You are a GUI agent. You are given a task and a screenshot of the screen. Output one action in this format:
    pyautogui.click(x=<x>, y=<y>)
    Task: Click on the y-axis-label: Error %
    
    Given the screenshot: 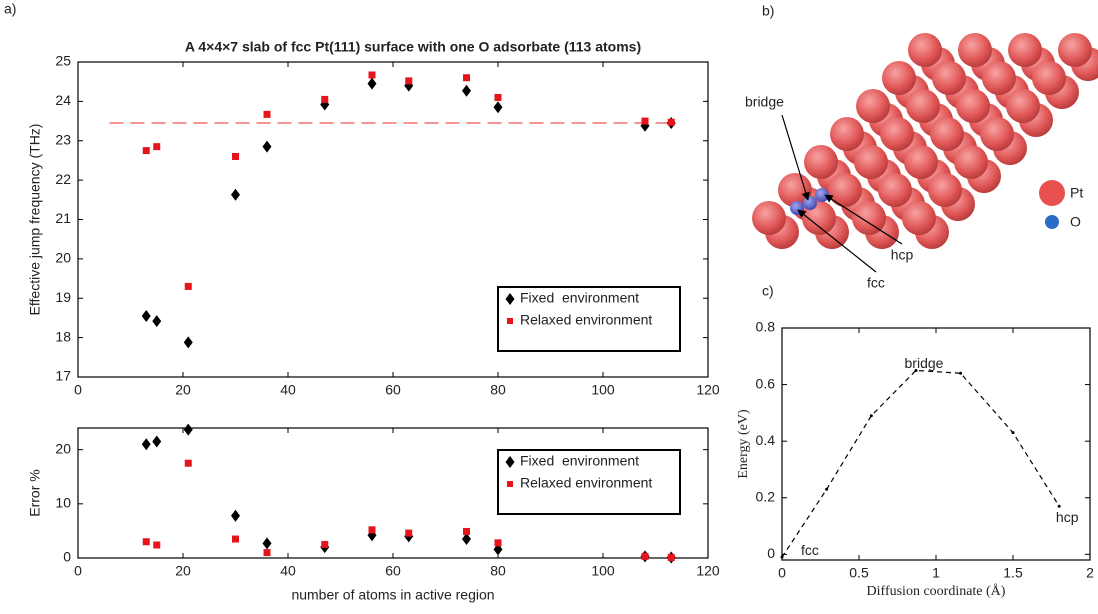 What is the action you would take?
    pyautogui.click(x=35, y=492)
    